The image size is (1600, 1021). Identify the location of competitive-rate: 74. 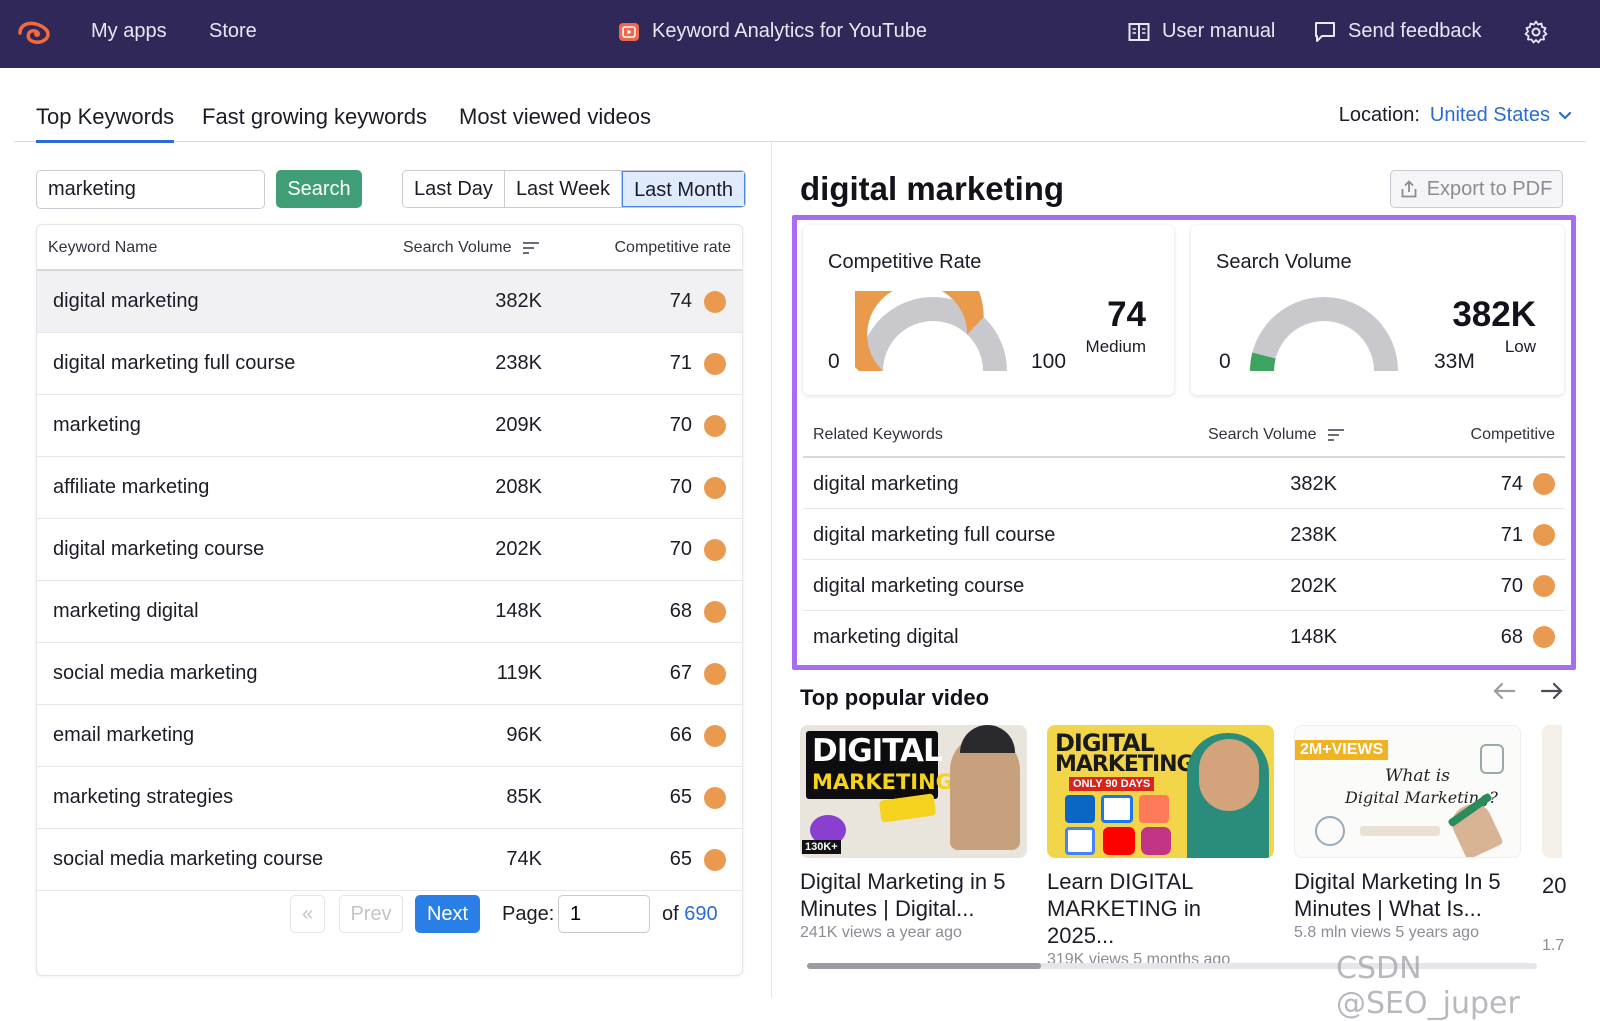
(680, 301).